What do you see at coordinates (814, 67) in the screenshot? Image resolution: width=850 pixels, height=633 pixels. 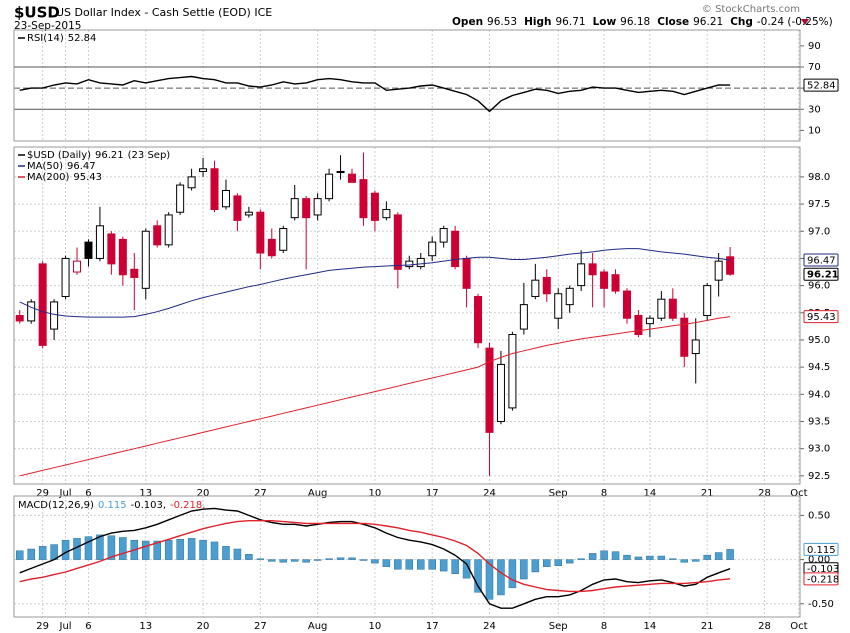 I see `y-tick-label: 70` at bounding box center [814, 67].